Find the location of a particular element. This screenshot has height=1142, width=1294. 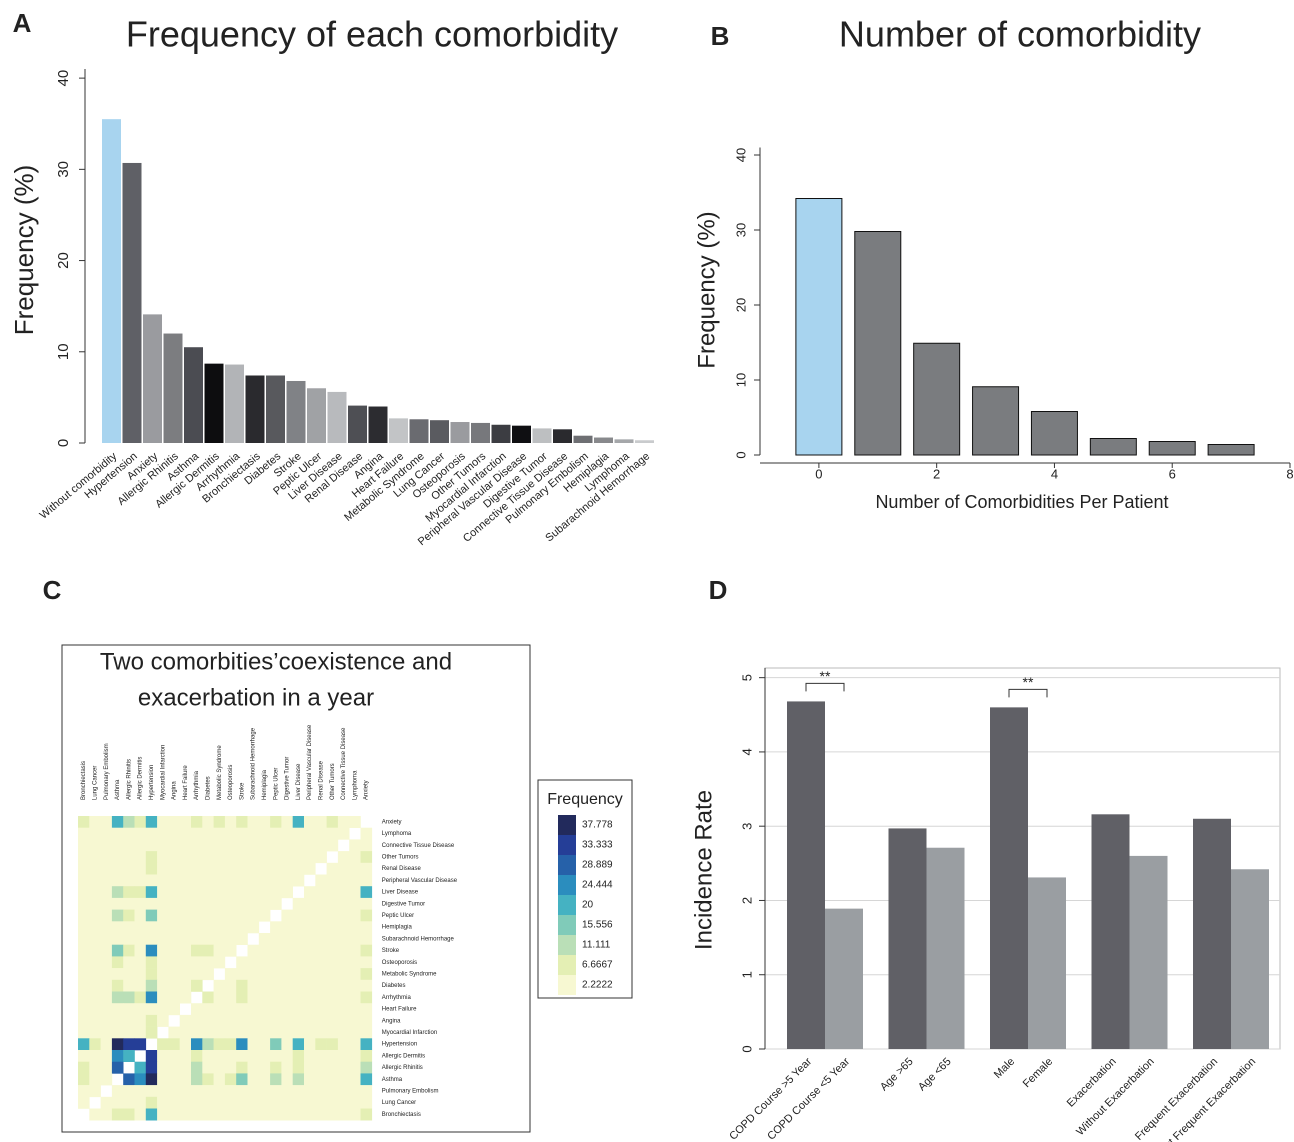

column-label: Myocardial Infarction is located at coordinates (163, 772).